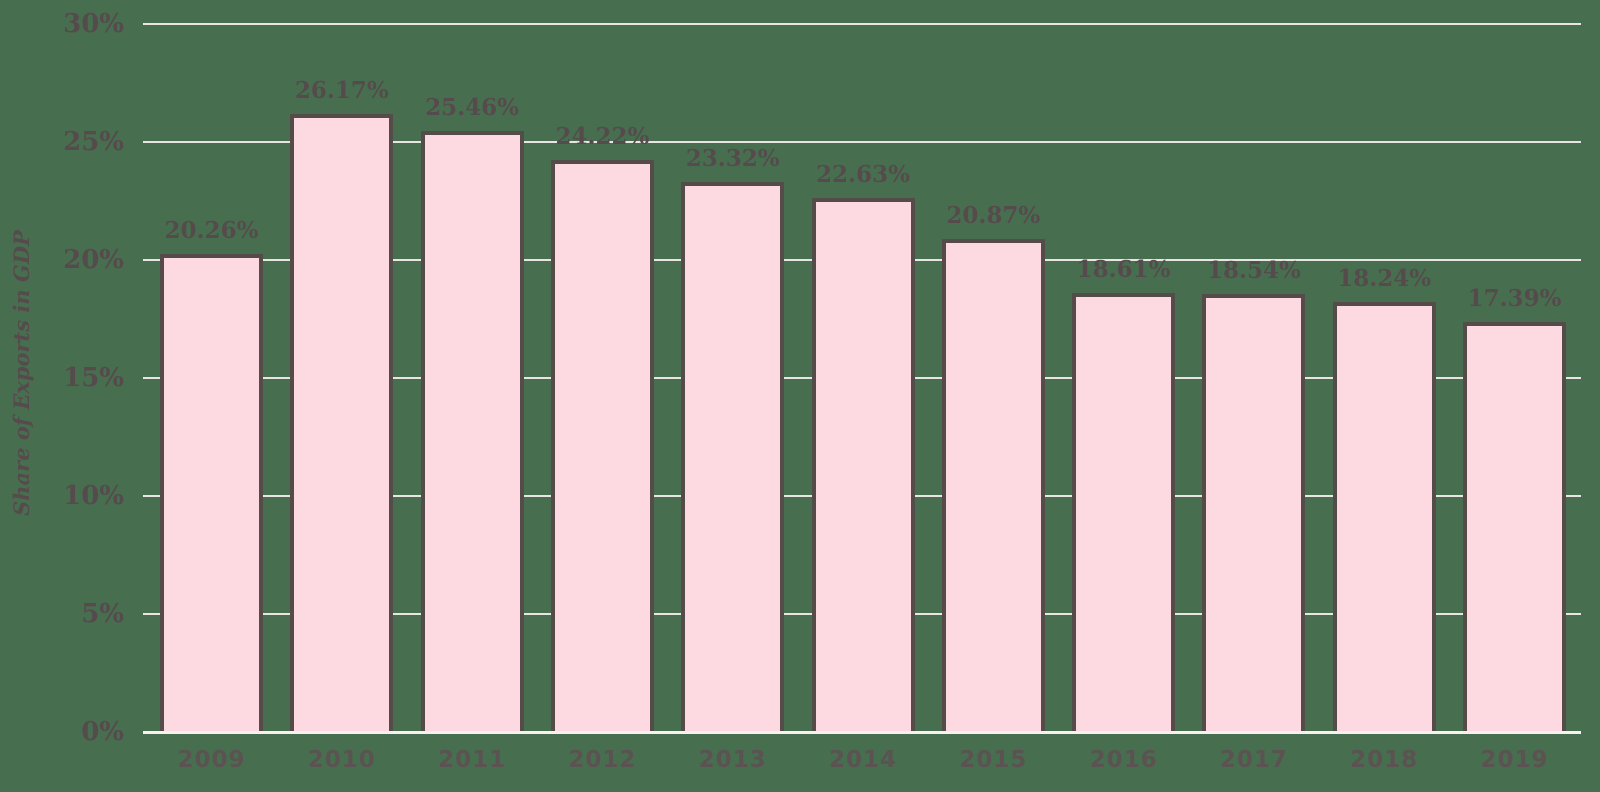 Image resolution: width=1600 pixels, height=792 pixels. Describe the element at coordinates (993, 486) in the screenshot. I see `bar-2015` at that location.